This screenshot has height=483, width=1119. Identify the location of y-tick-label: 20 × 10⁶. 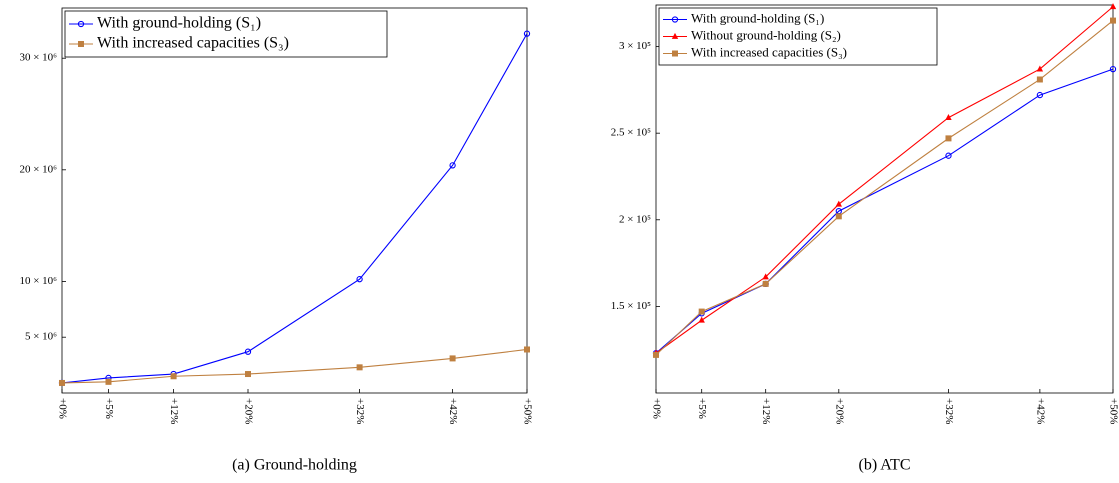
(38, 169).